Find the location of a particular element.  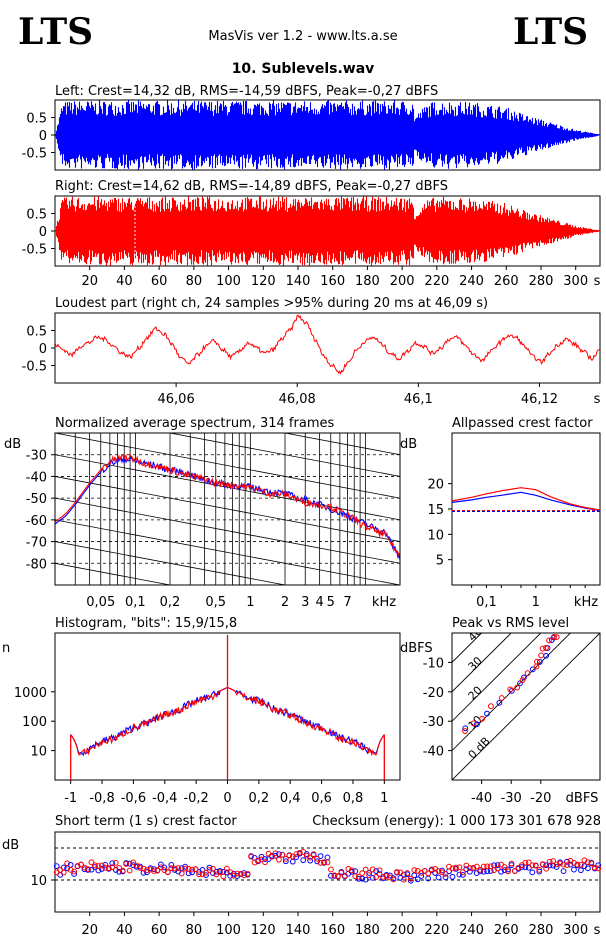

spectrum-xtick-label: 5 is located at coordinates (331, 602).